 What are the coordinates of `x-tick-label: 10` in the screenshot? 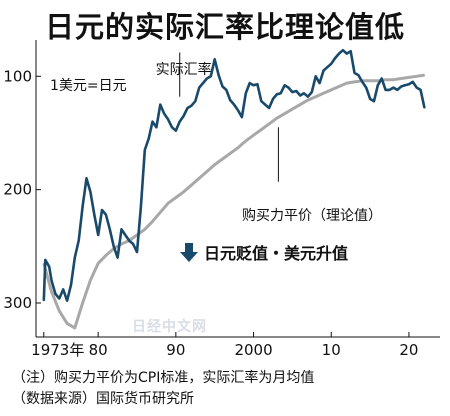 It's located at (331, 350).